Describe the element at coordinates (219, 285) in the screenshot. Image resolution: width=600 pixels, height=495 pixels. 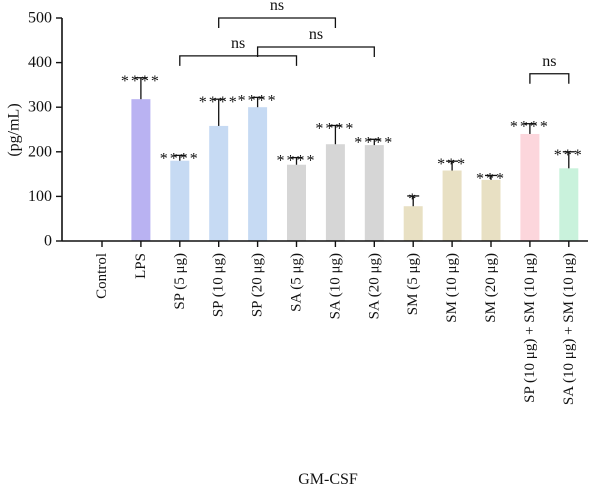
I see `x-tick-label: SP (10 μg)` at that location.